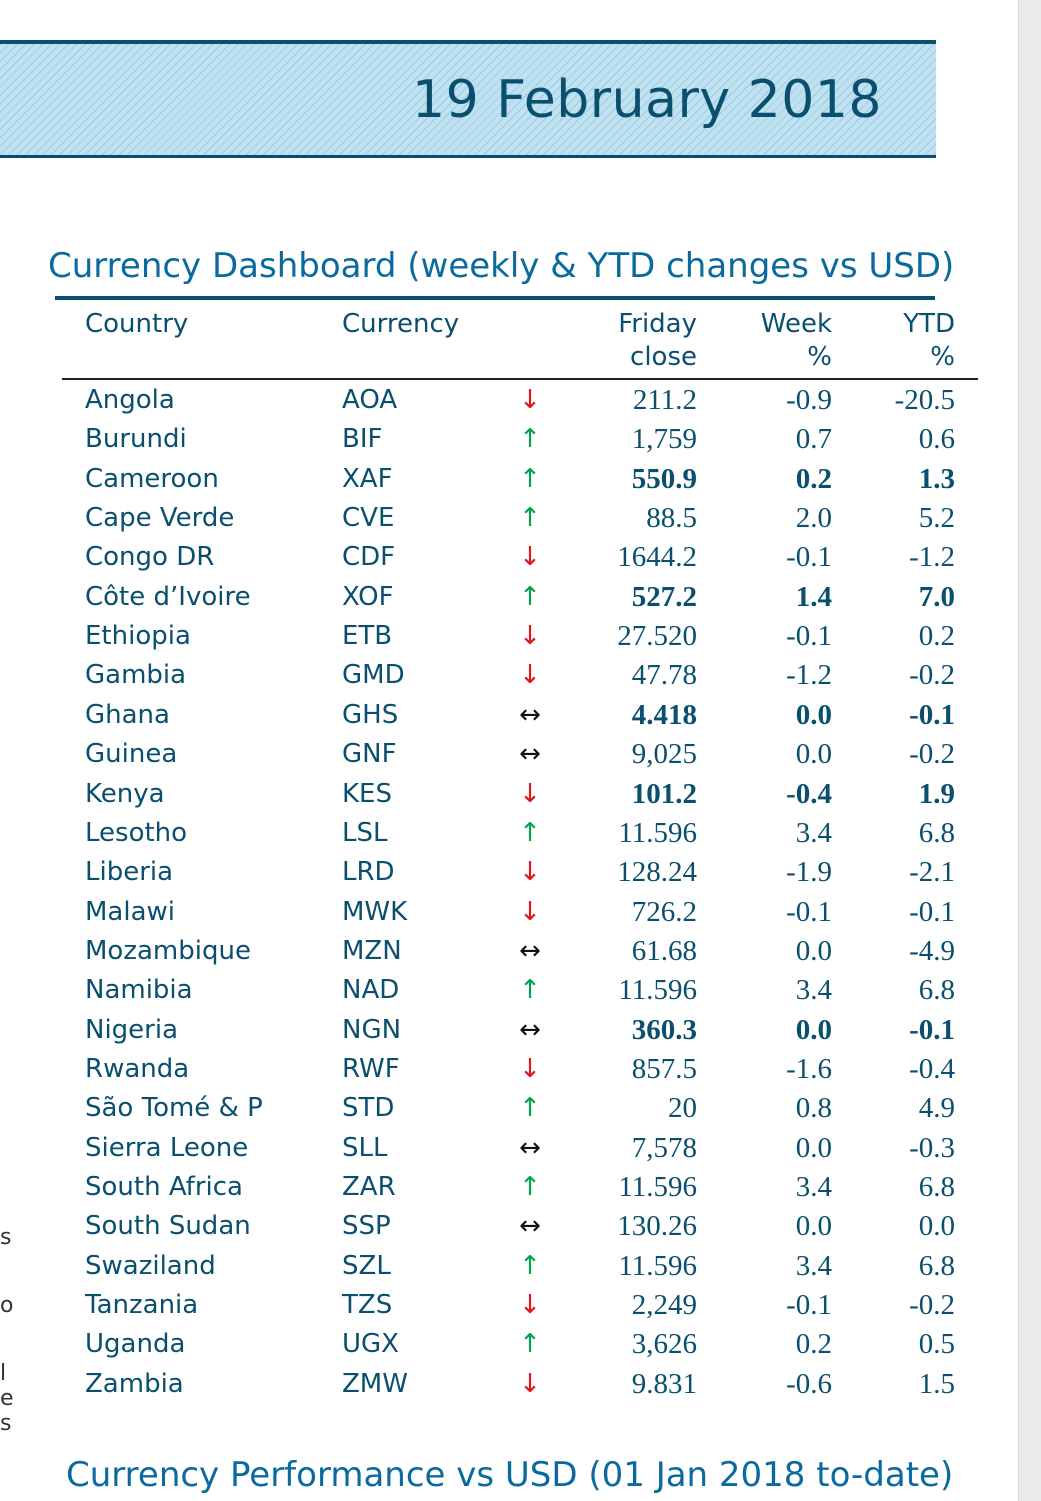  Describe the element at coordinates (366, 1226) in the screenshot. I see `currency-code: SSP` at that location.